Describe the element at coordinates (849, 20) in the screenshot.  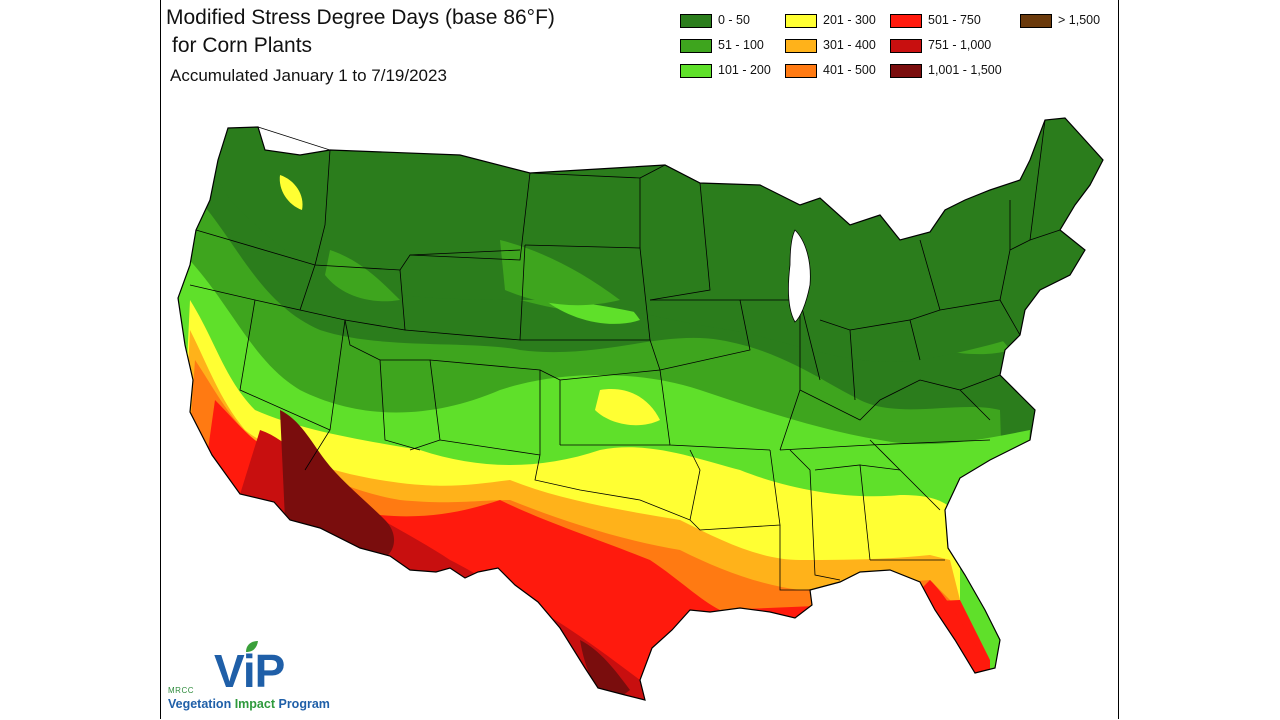
I see `legend-label: 201 - 300` at that location.